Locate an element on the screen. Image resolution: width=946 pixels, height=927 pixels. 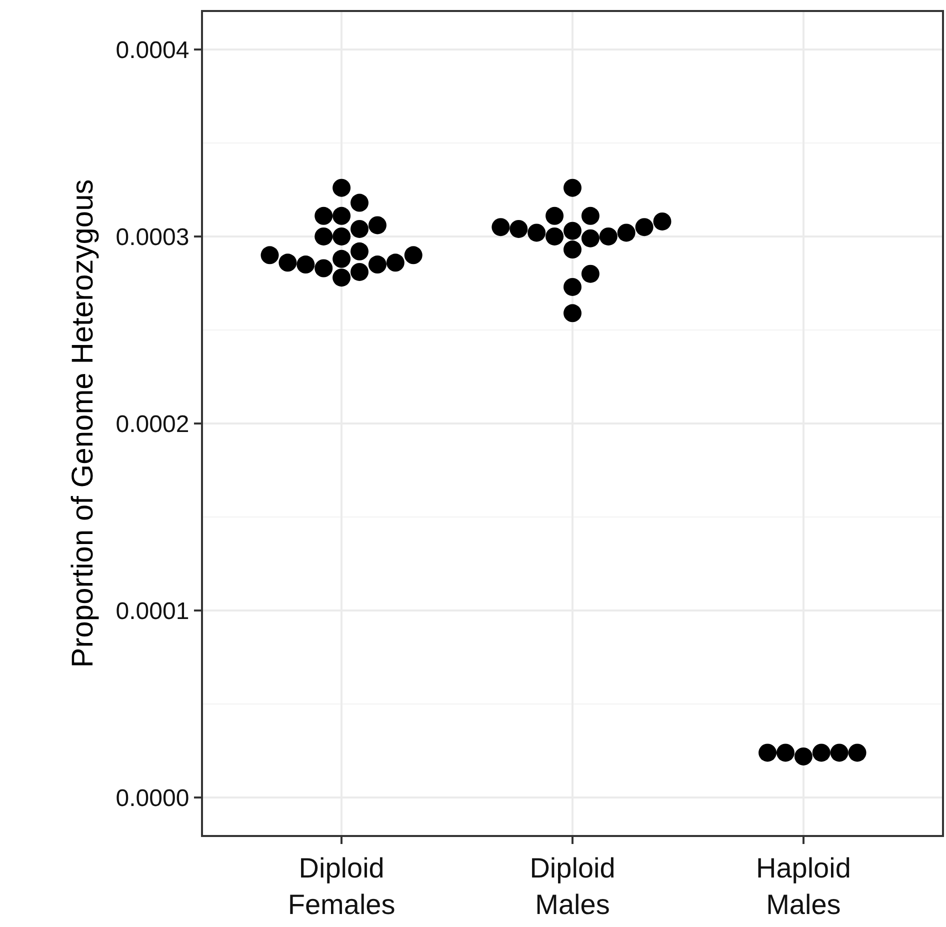
y-tick-label: 0.0001 is located at coordinates (153, 611).